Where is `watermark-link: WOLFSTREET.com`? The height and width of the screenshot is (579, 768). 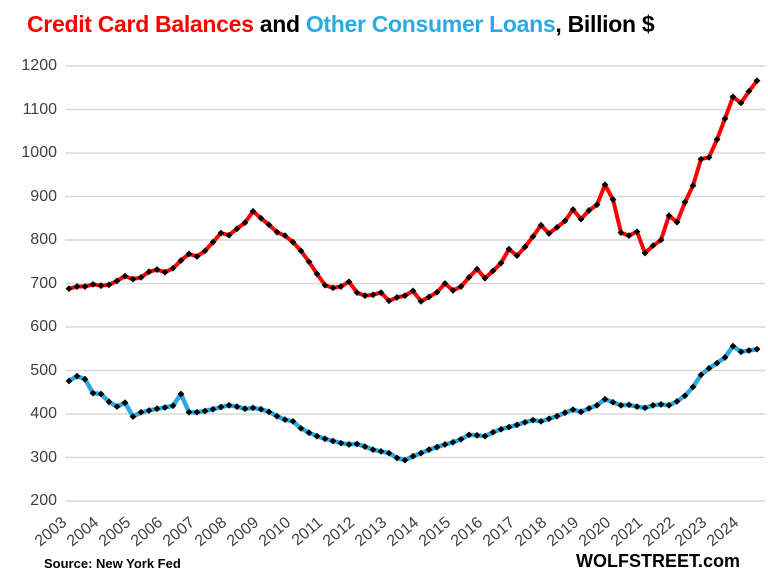
watermark-link: WOLFSTREET.com is located at coordinates (657, 561).